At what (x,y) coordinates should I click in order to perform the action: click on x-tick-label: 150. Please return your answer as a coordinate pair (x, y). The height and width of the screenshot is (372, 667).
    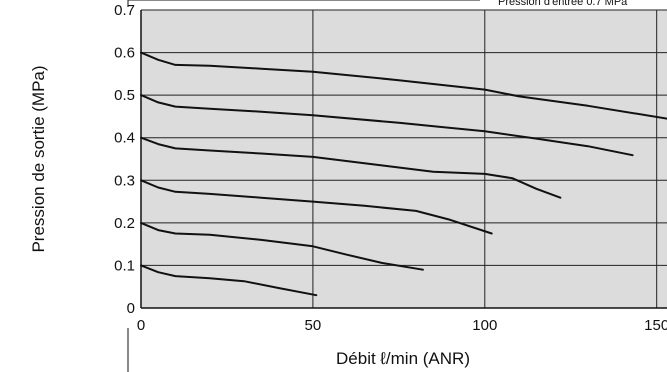
    Looking at the image, I should click on (655, 325).